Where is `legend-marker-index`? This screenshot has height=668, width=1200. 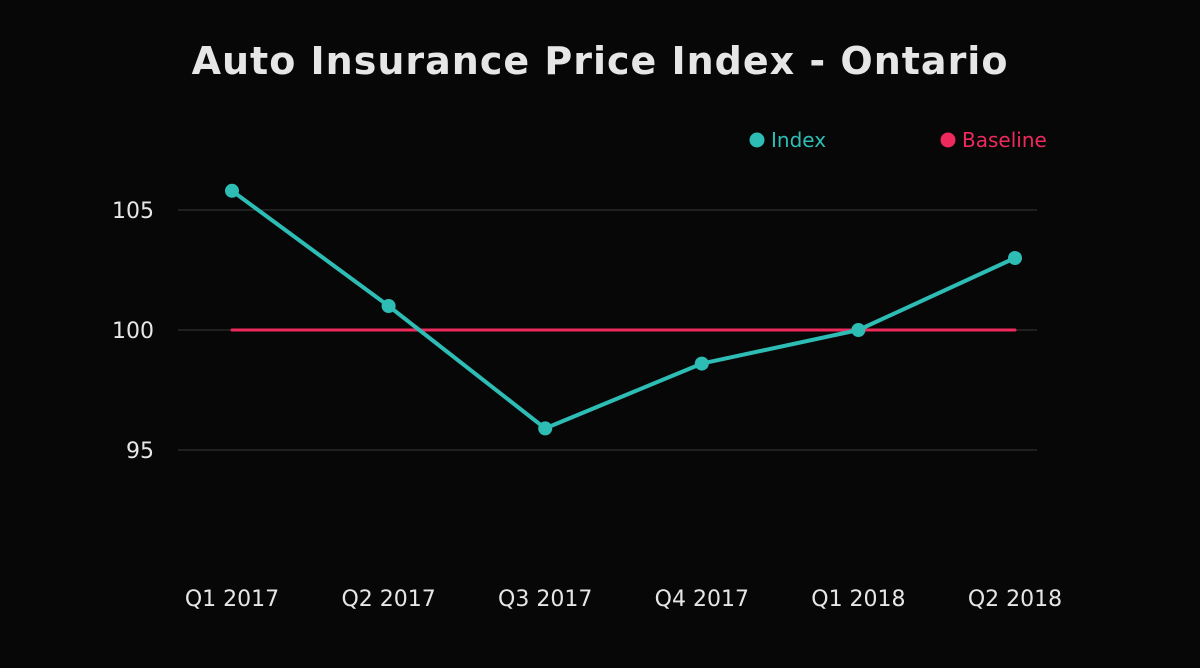 legend-marker-index is located at coordinates (757, 140).